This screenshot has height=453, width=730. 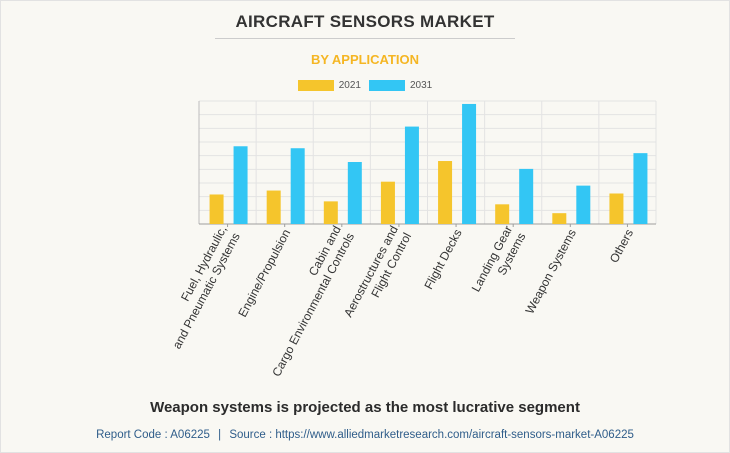 I want to click on legend: 2021 2031, so click(x=365, y=85).